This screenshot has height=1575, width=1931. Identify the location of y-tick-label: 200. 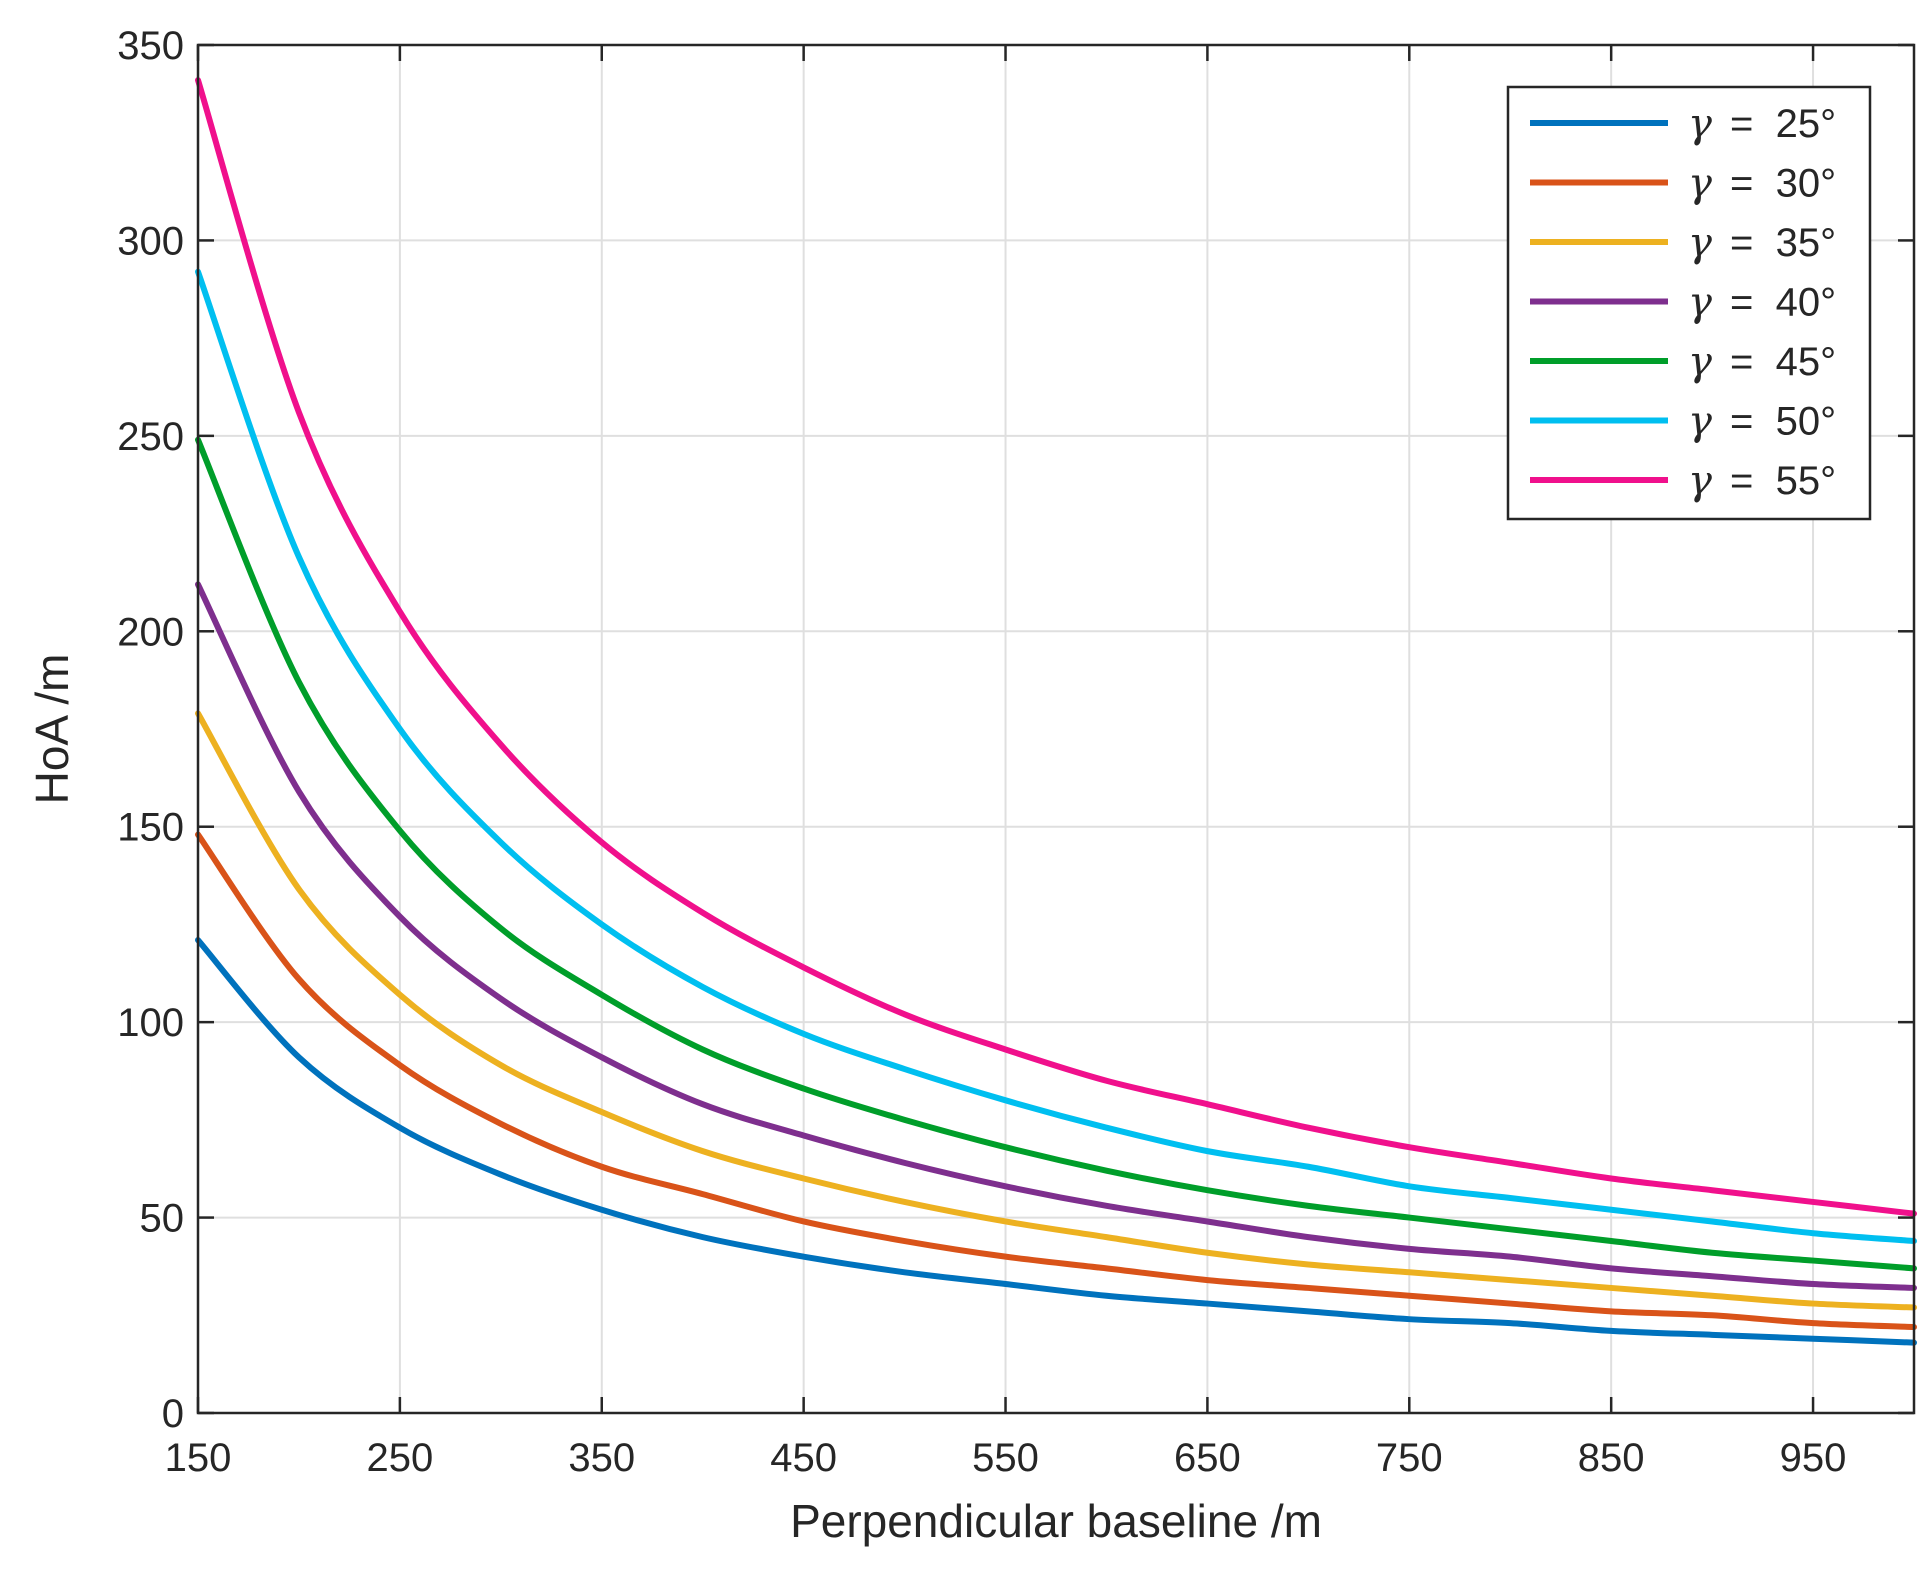
(150, 632).